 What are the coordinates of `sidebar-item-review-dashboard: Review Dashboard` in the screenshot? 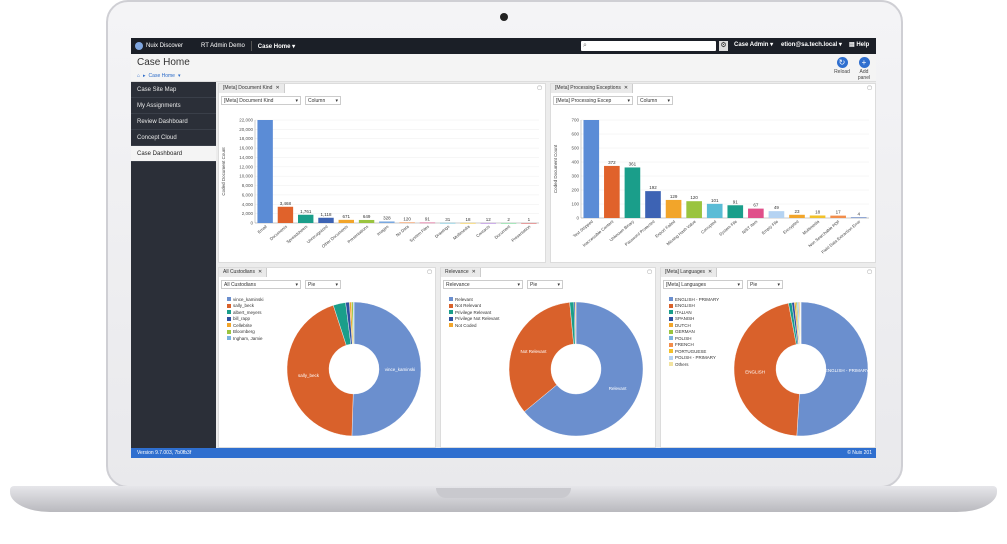 It's located at (173, 122).